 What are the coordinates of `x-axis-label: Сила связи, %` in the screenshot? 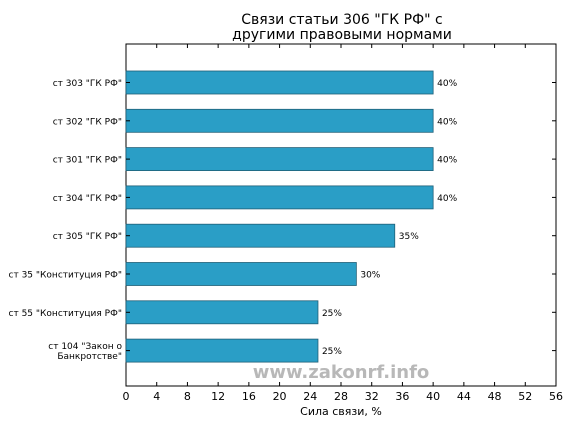 It's located at (341, 411).